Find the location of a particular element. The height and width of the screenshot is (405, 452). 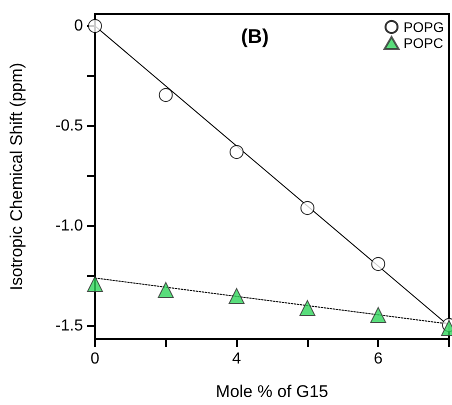

x-tick-label: 0 is located at coordinates (95, 359).